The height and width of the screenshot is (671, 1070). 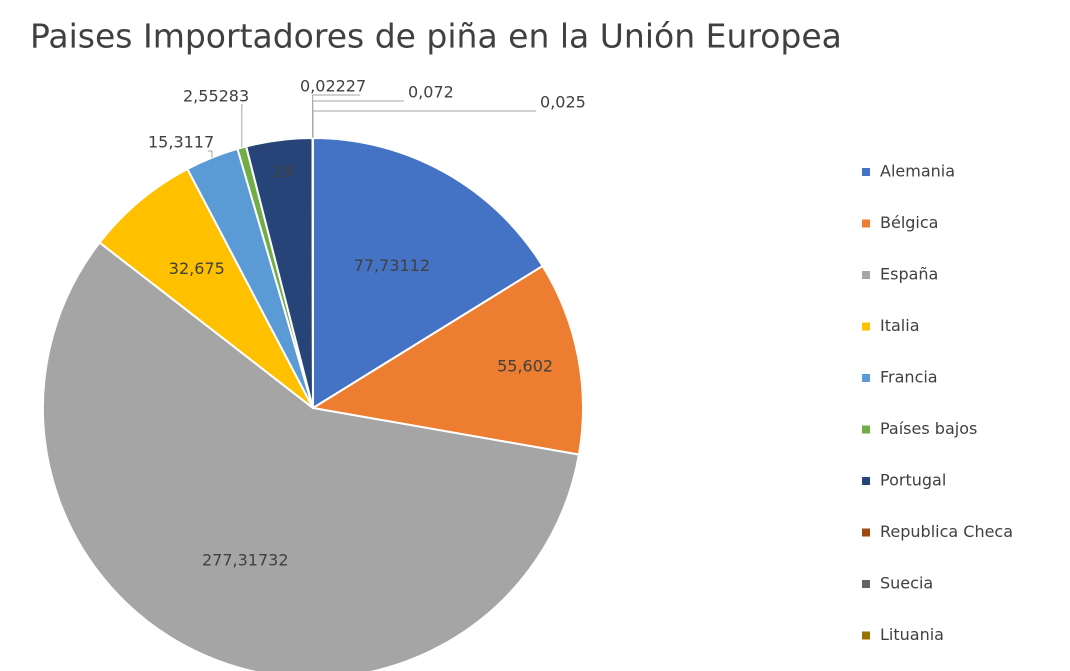 What do you see at coordinates (333, 86) in the screenshot?
I see `data-label: 0,02227` at bounding box center [333, 86].